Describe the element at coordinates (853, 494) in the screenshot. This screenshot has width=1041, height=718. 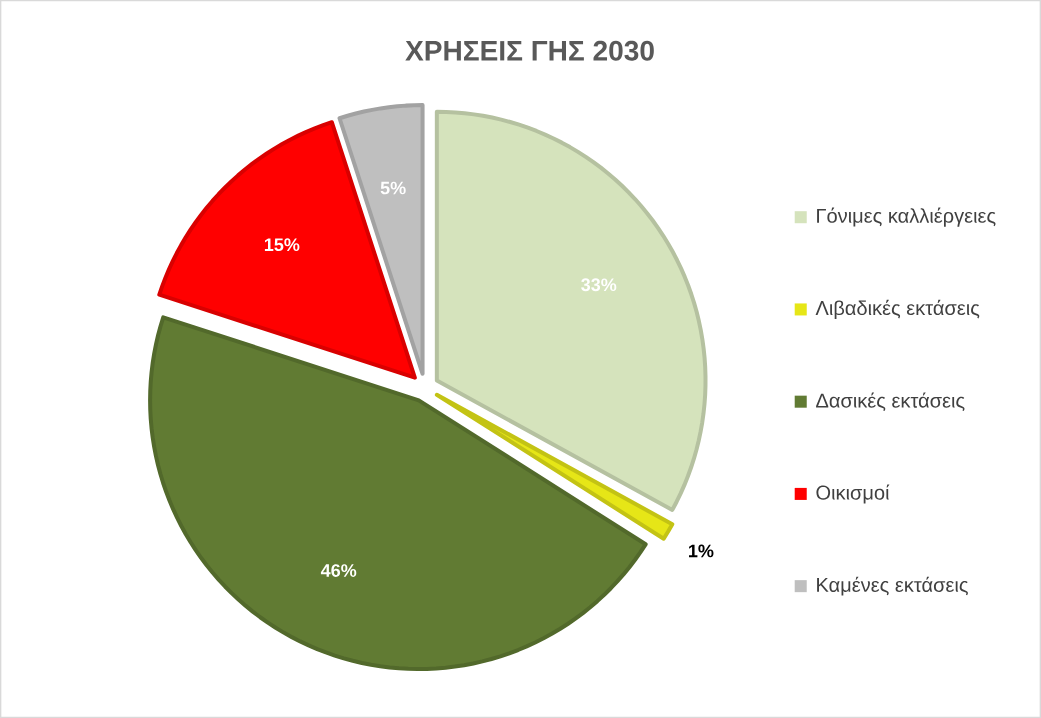
I see `legend-label: Οικισμοί` at that location.